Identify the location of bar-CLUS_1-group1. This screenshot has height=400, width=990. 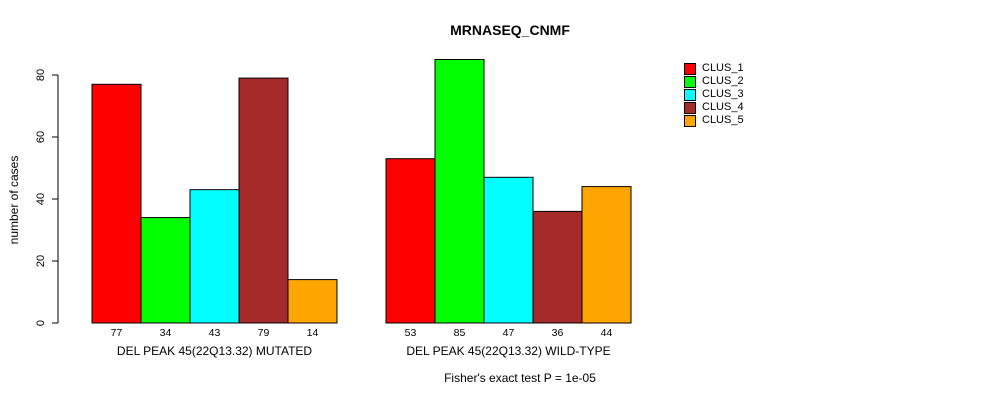
(116, 203).